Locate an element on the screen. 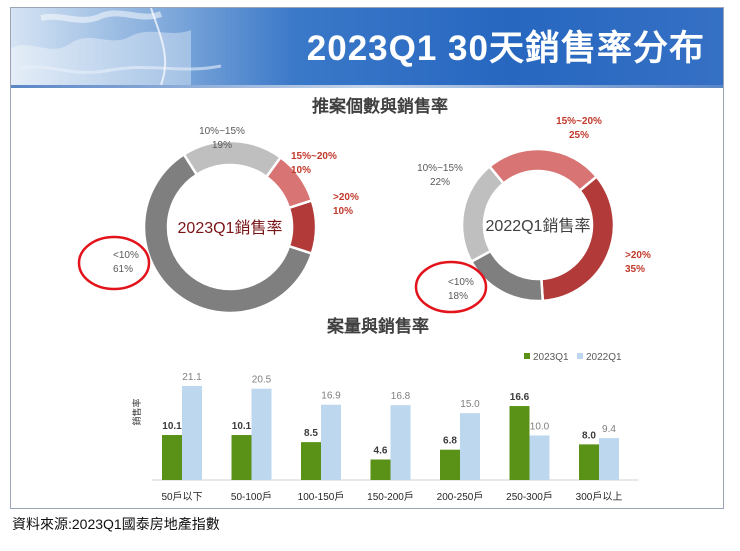 The height and width of the screenshot is (551, 740). bar-value-label: 21.1 is located at coordinates (192, 377).